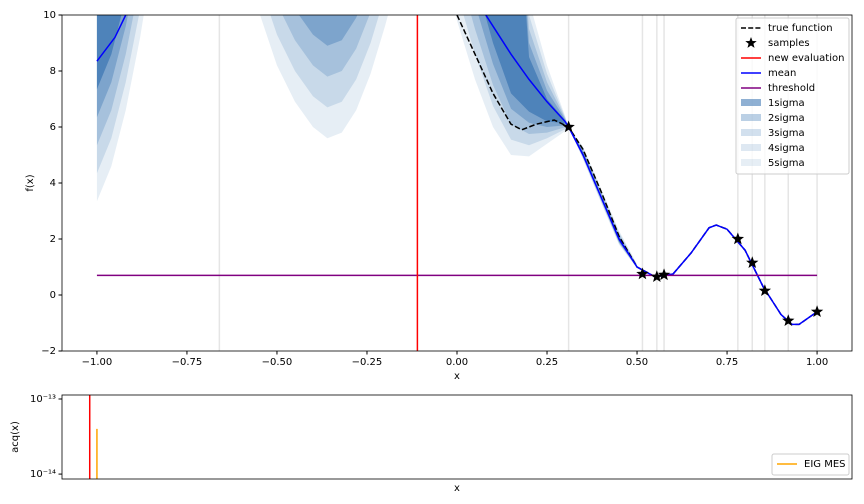  What do you see at coordinates (800, 28) in the screenshot?
I see `legend-label: true function` at bounding box center [800, 28].